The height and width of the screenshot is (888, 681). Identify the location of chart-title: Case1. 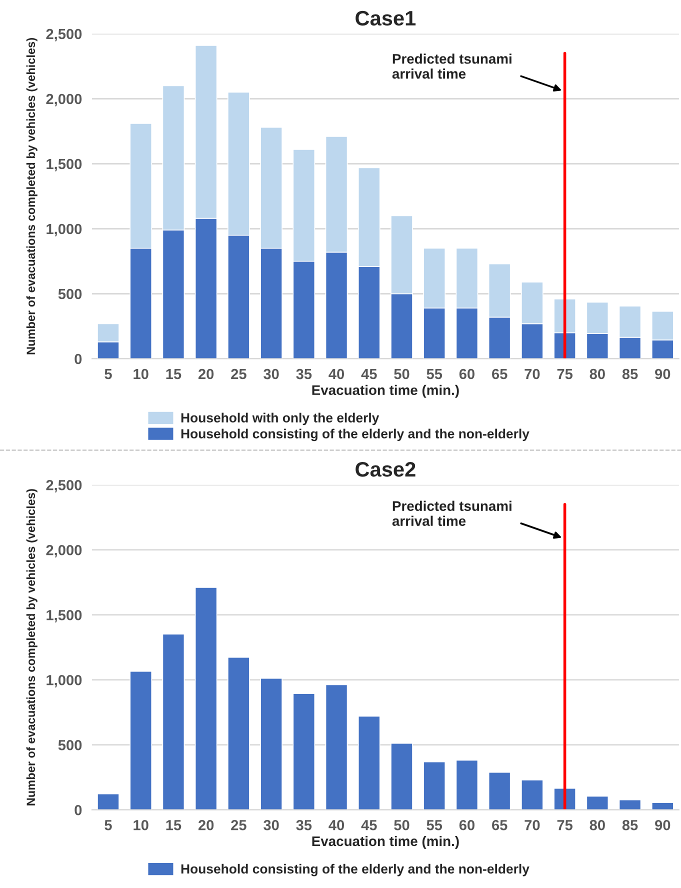
(386, 18).